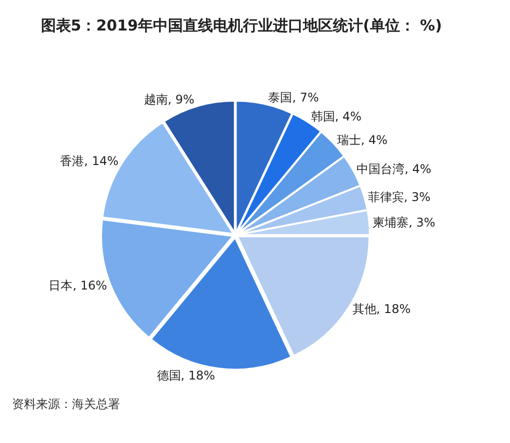 The height and width of the screenshot is (443, 510). What do you see at coordinates (399, 197) in the screenshot?
I see `slice-label: 菲律宾, 3%` at bounding box center [399, 197].